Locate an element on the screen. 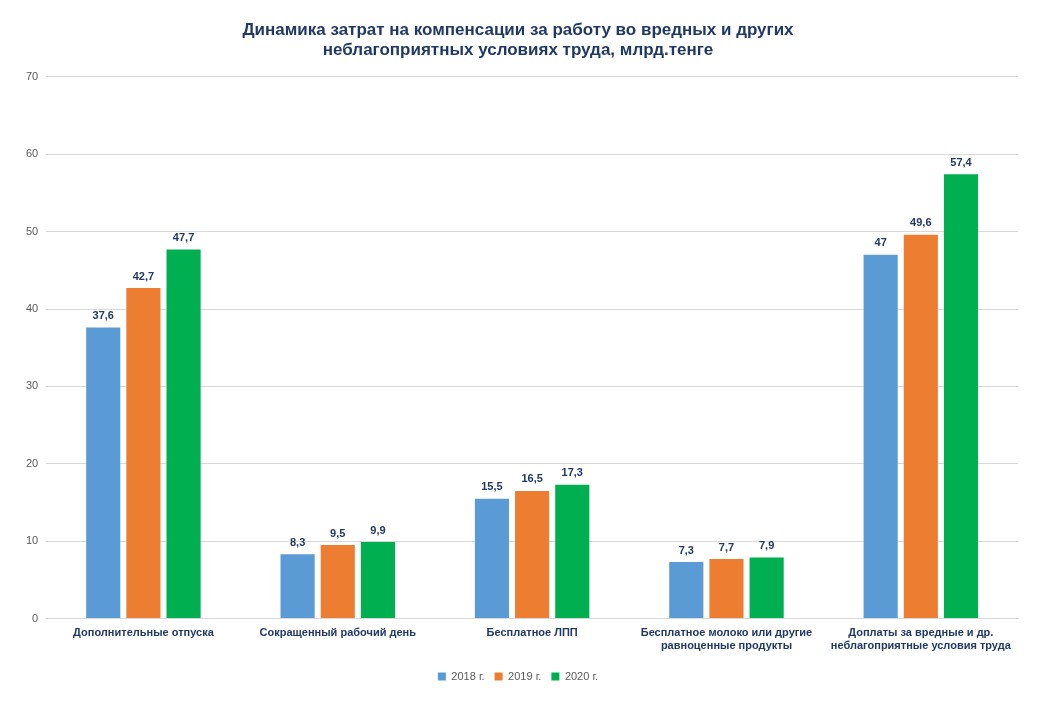 The image size is (1040, 704). data-label: 42,7 is located at coordinates (143, 275).